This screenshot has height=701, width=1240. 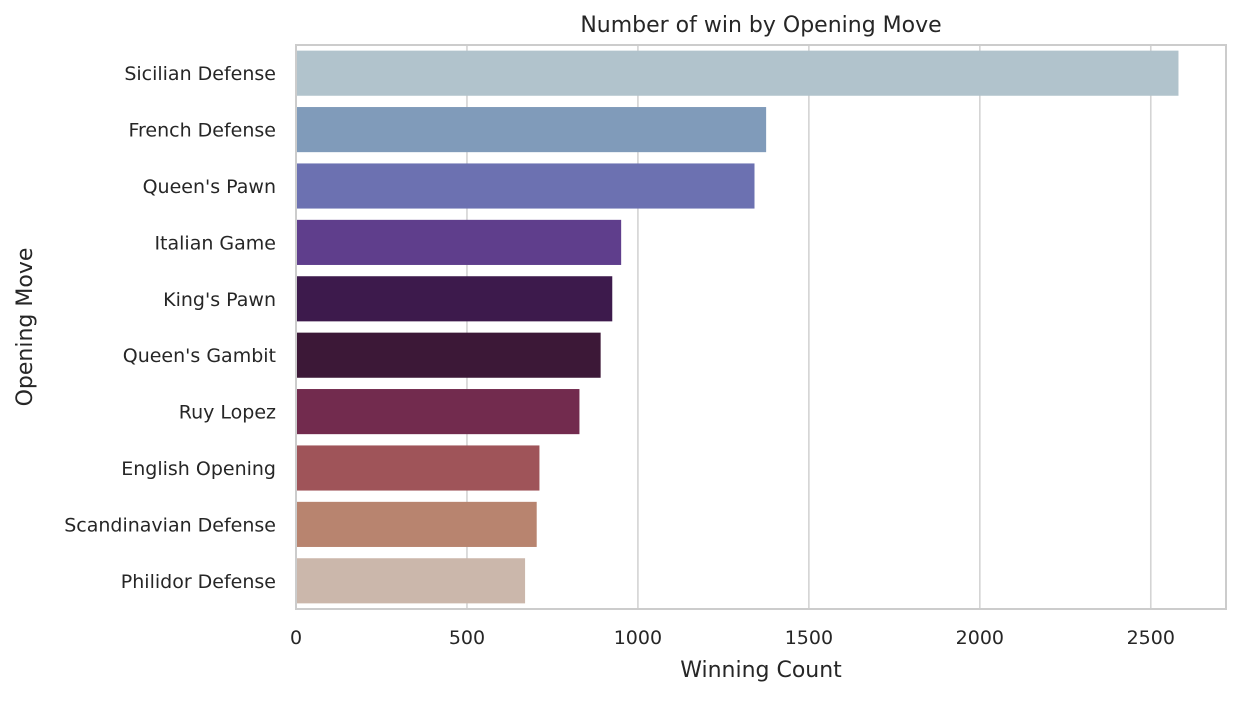 What do you see at coordinates (980, 638) in the screenshot?
I see `x-tick-label: 2000` at bounding box center [980, 638].